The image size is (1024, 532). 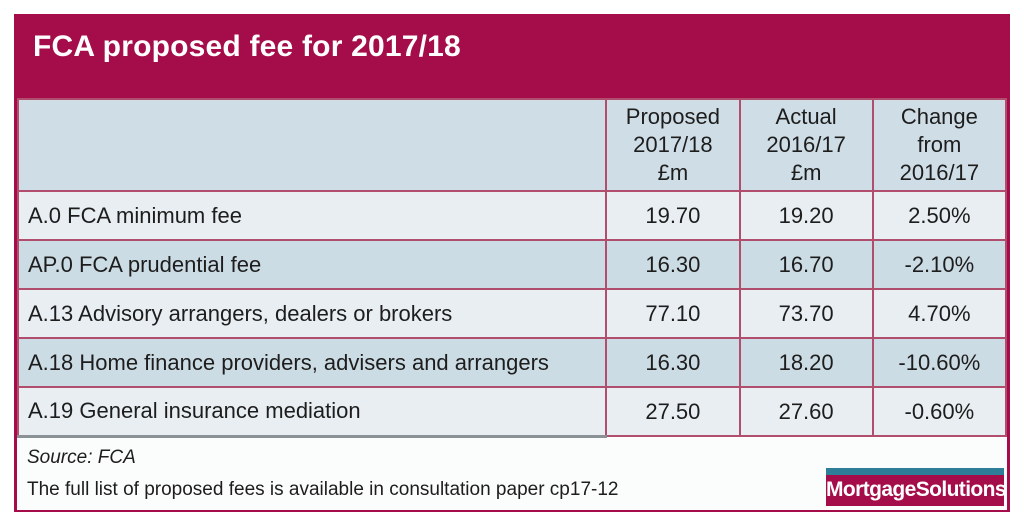 I want to click on cell-proposed: 27.50, so click(x=673, y=411).